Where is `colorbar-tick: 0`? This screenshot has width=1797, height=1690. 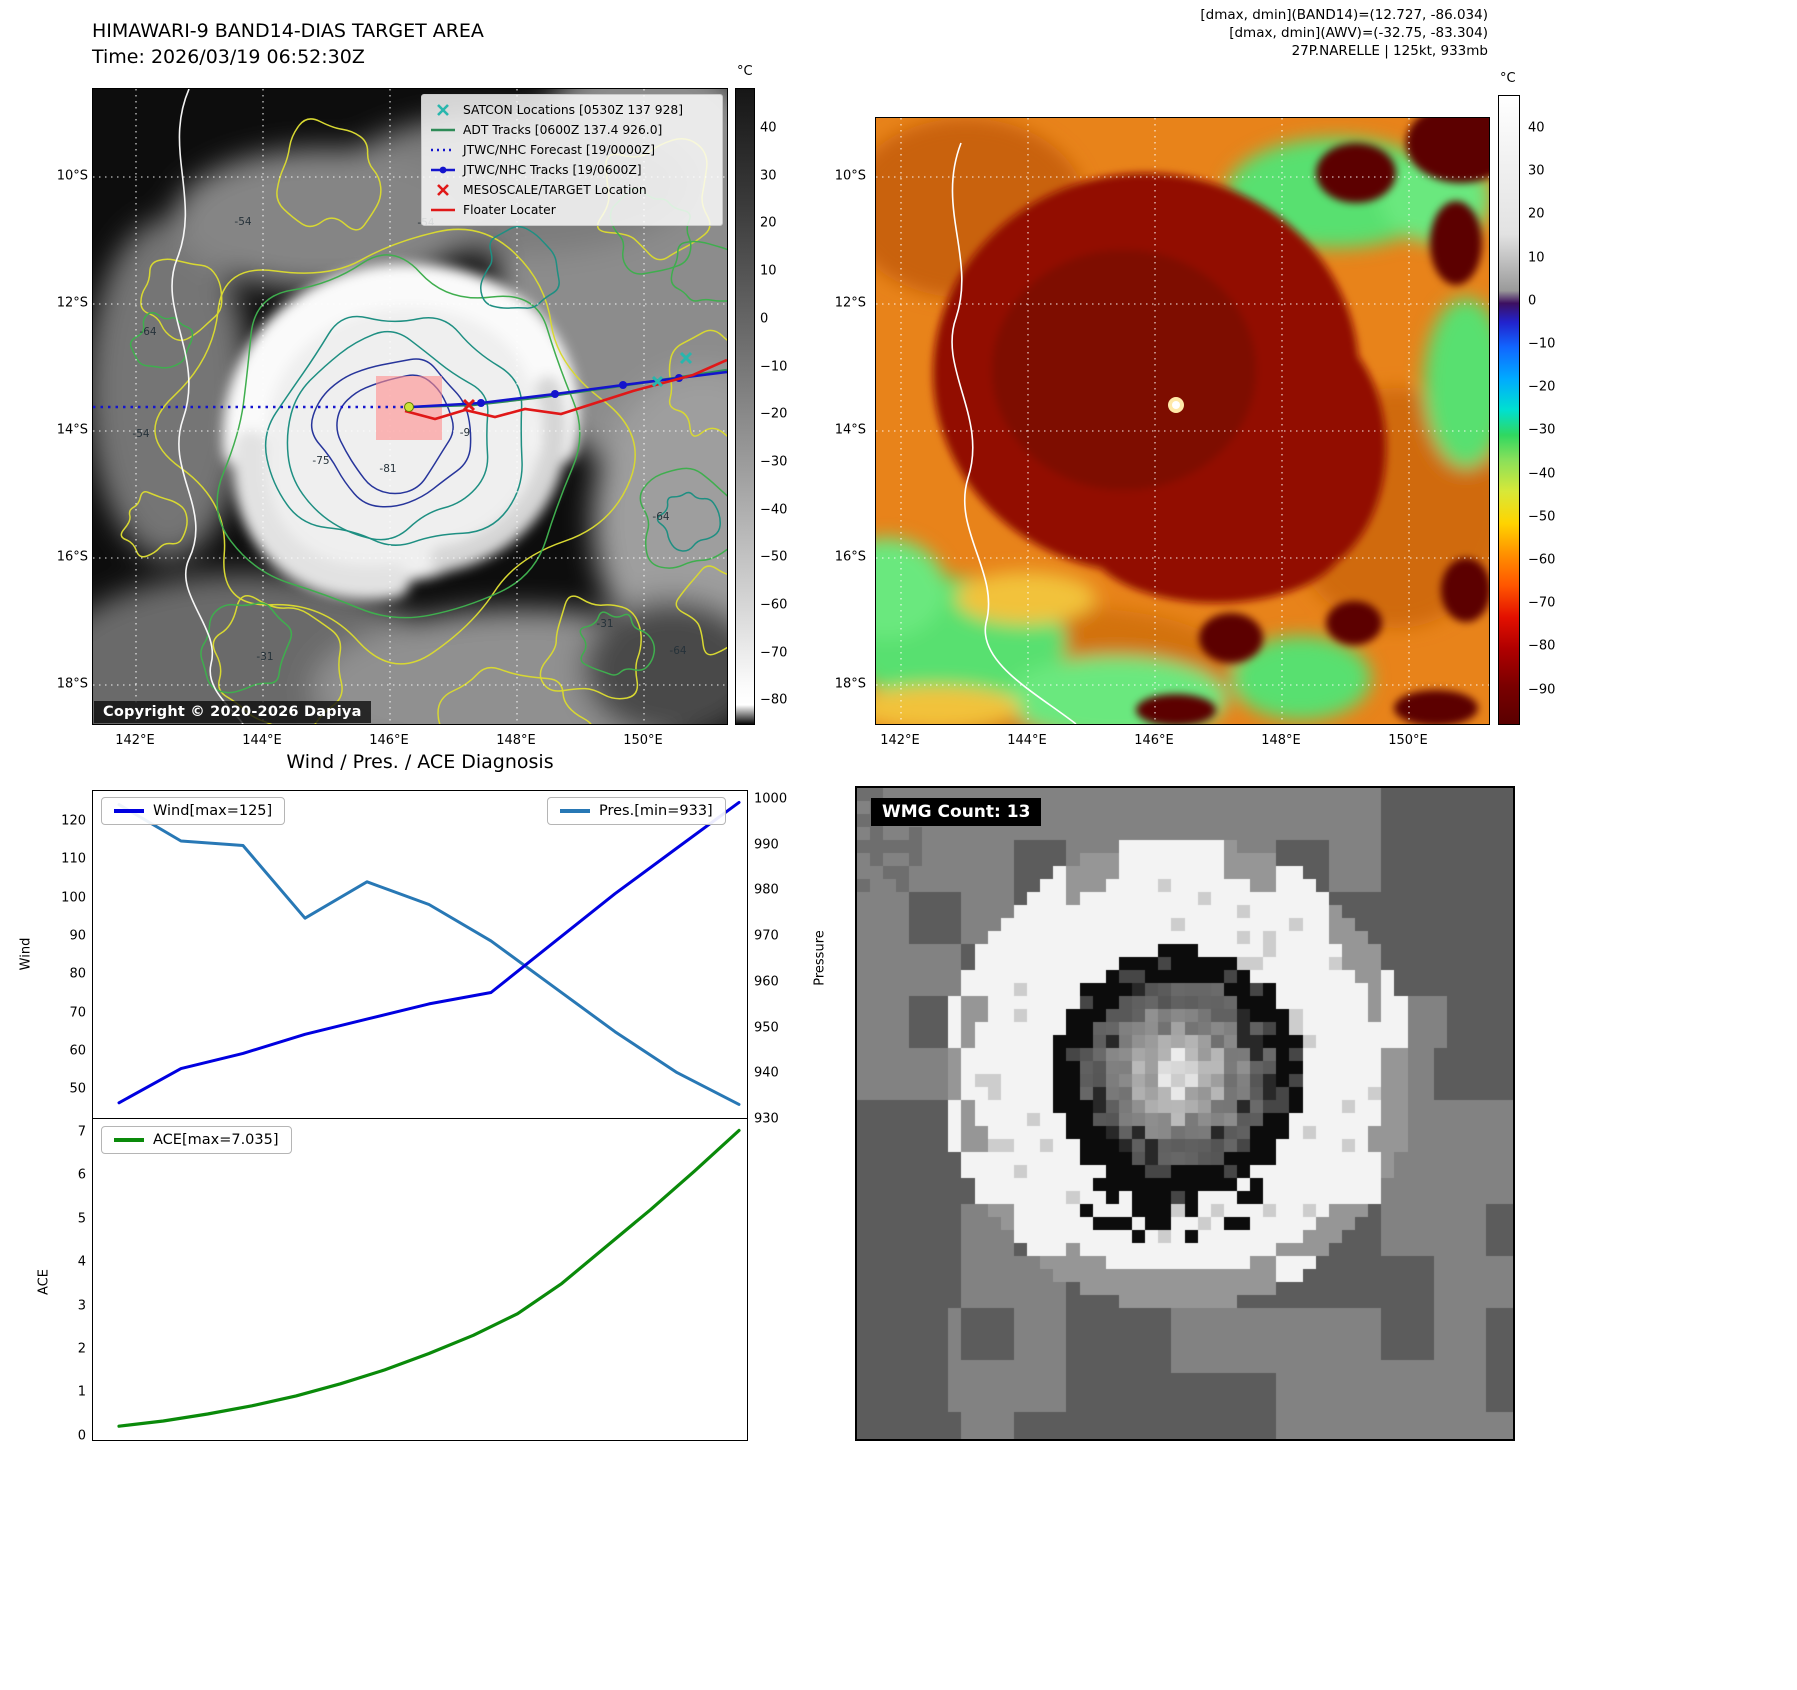
colorbar-tick: 0 is located at coordinates (1532, 301).